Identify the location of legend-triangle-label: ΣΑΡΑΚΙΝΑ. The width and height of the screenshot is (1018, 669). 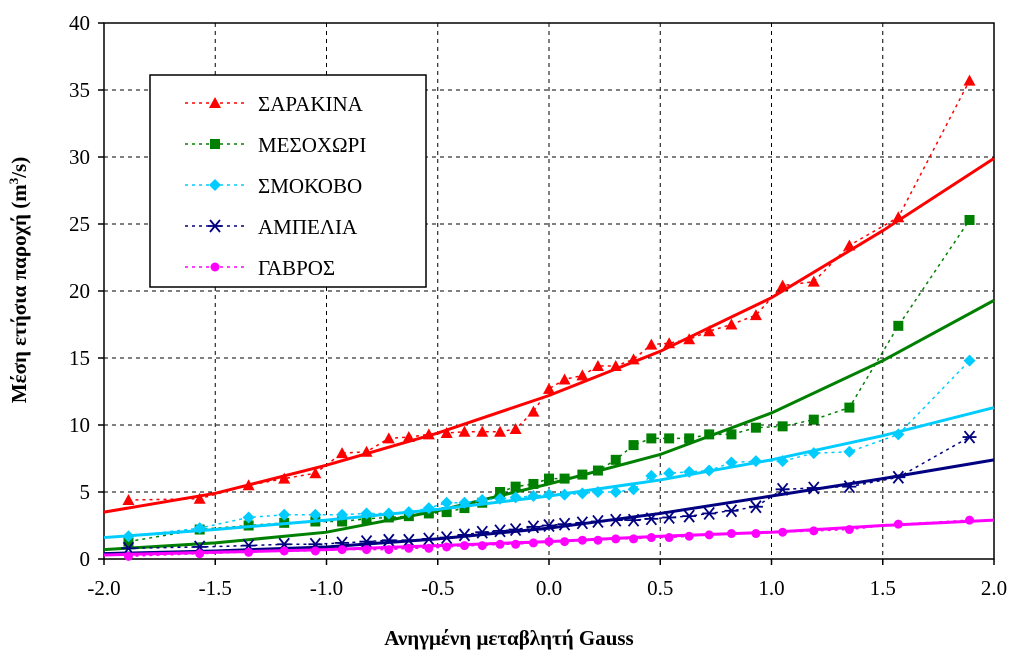
(311, 104).